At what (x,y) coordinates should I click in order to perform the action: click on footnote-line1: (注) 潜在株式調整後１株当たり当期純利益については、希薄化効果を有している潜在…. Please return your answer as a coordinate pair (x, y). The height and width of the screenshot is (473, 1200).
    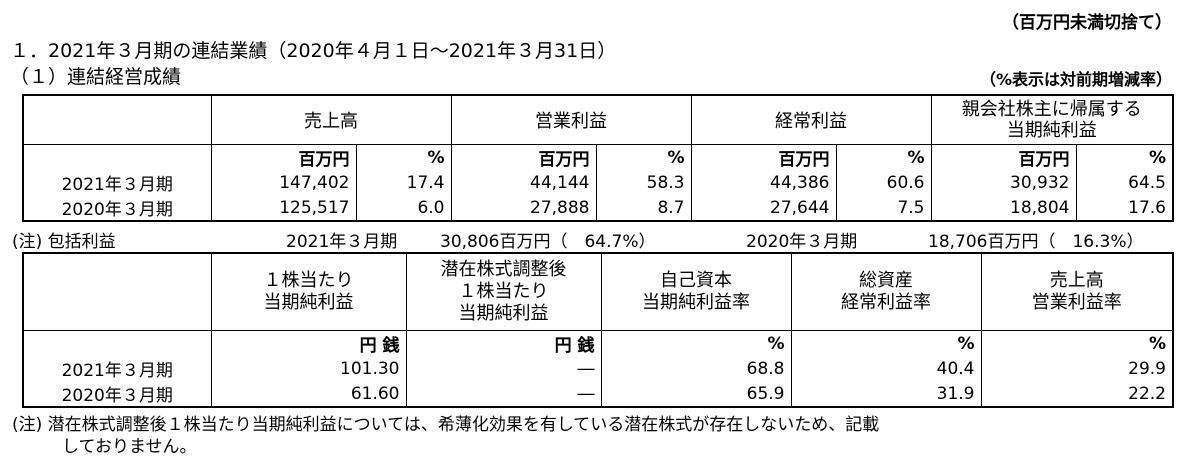
    Looking at the image, I should click on (446, 425).